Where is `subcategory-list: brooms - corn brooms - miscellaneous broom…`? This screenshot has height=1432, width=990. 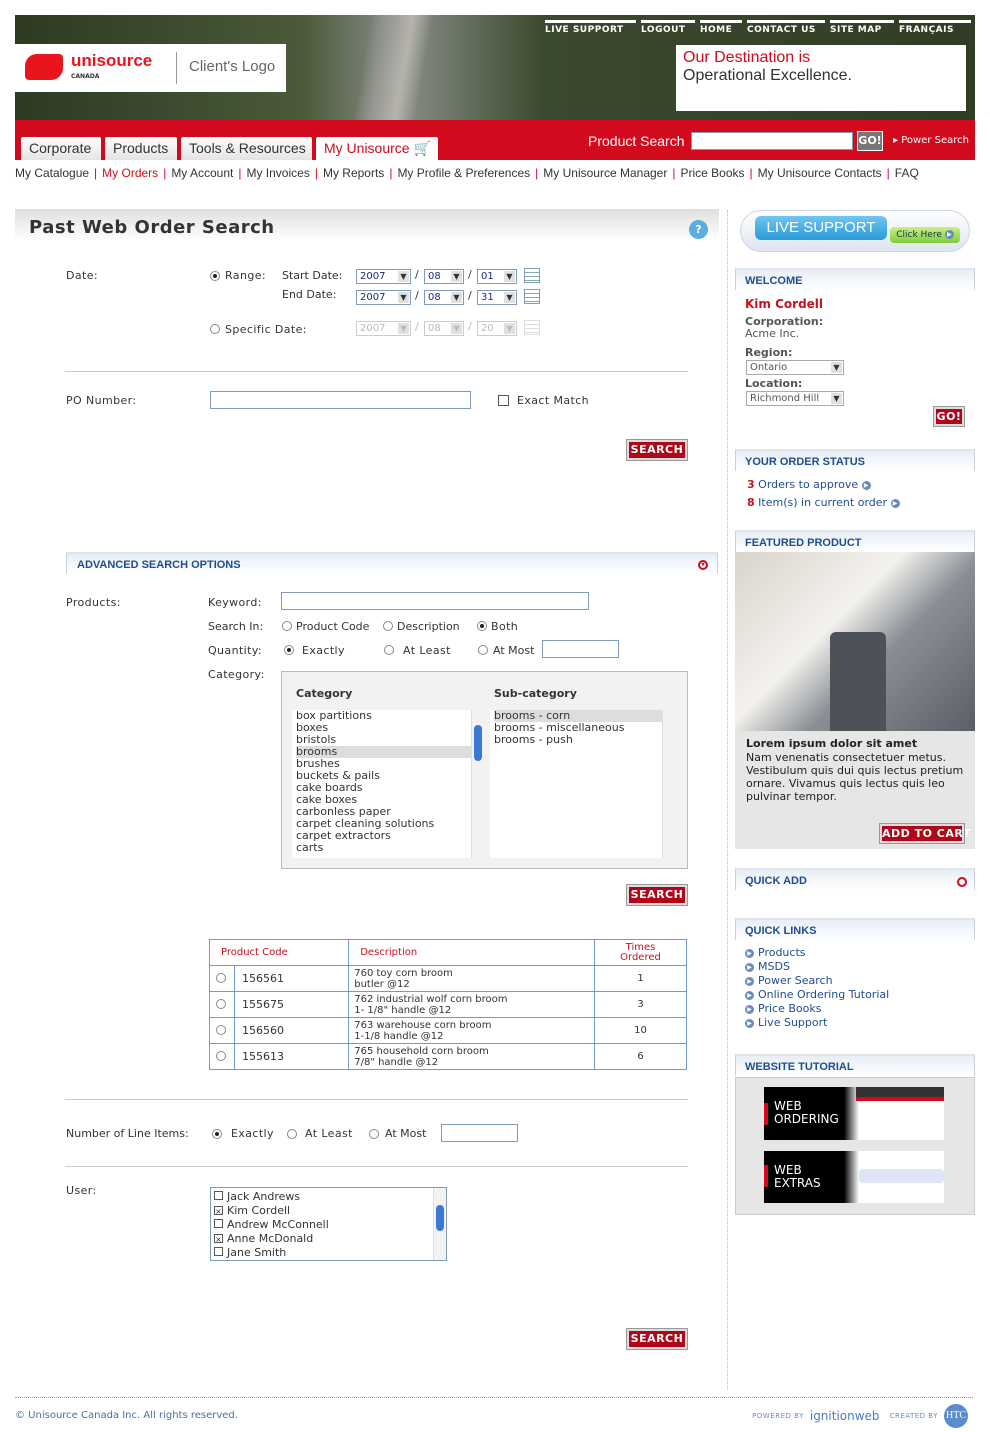 subcategory-list: brooms - corn brooms - miscellaneous broom… is located at coordinates (576, 784).